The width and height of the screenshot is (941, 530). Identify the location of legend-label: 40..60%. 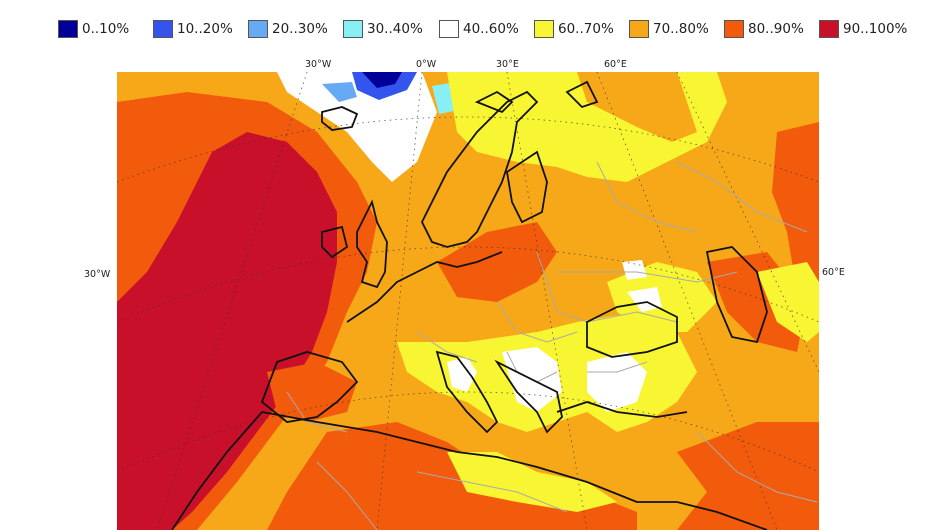
(491, 29).